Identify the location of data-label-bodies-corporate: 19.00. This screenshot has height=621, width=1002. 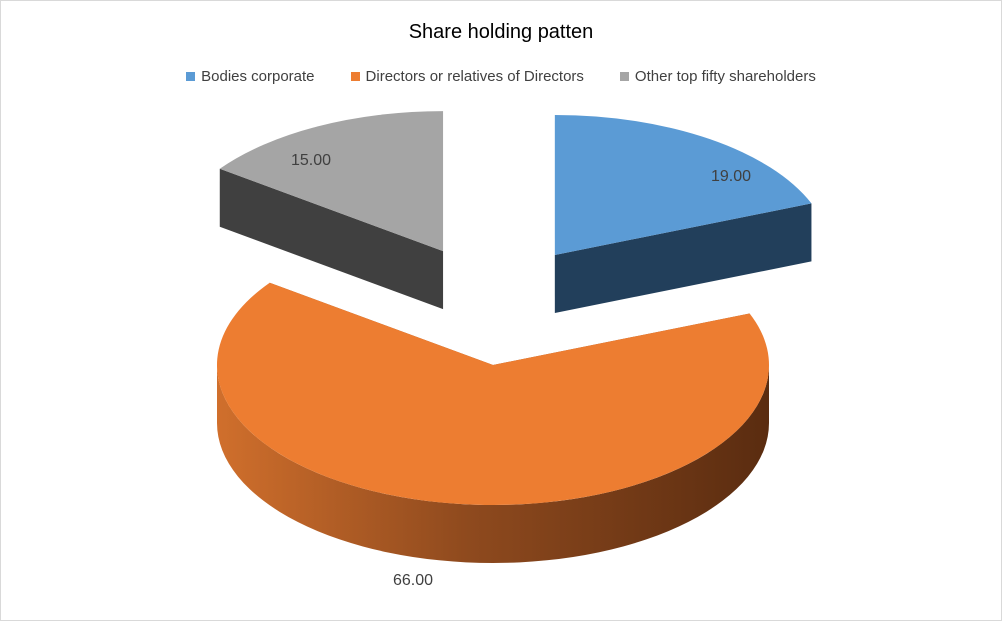
(731, 176).